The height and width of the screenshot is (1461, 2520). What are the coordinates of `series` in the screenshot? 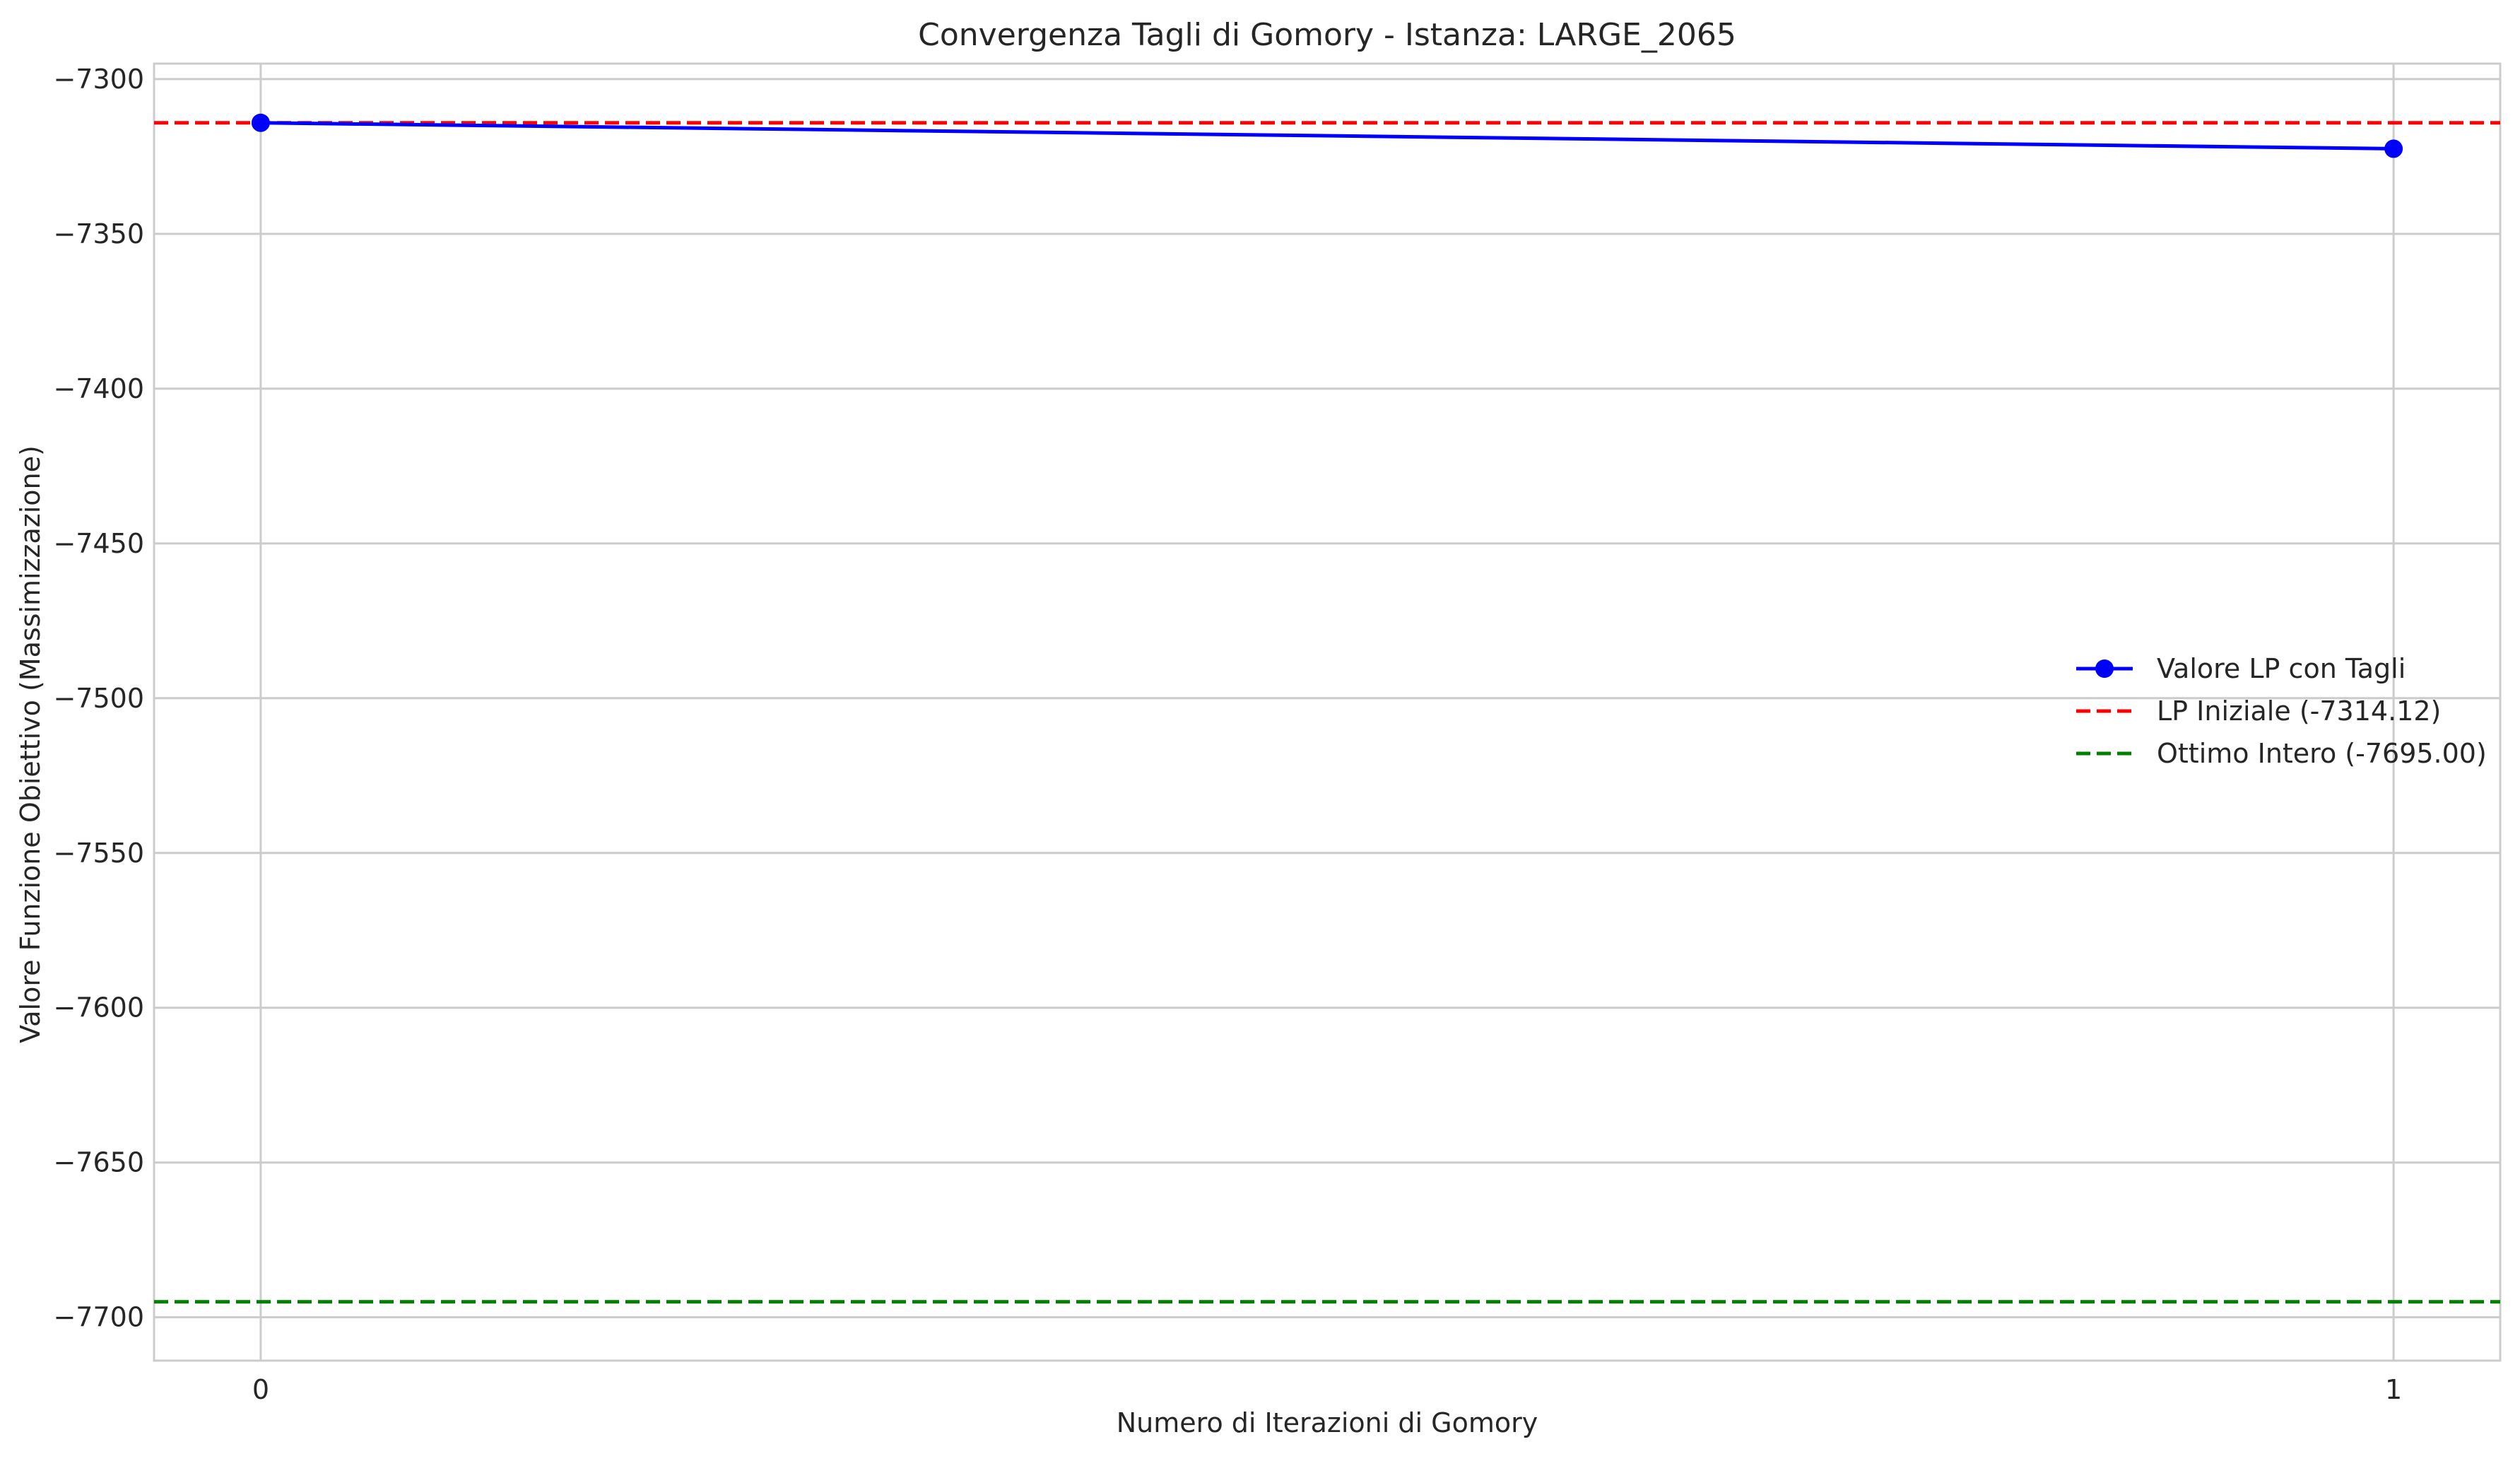 It's located at (1327, 135).